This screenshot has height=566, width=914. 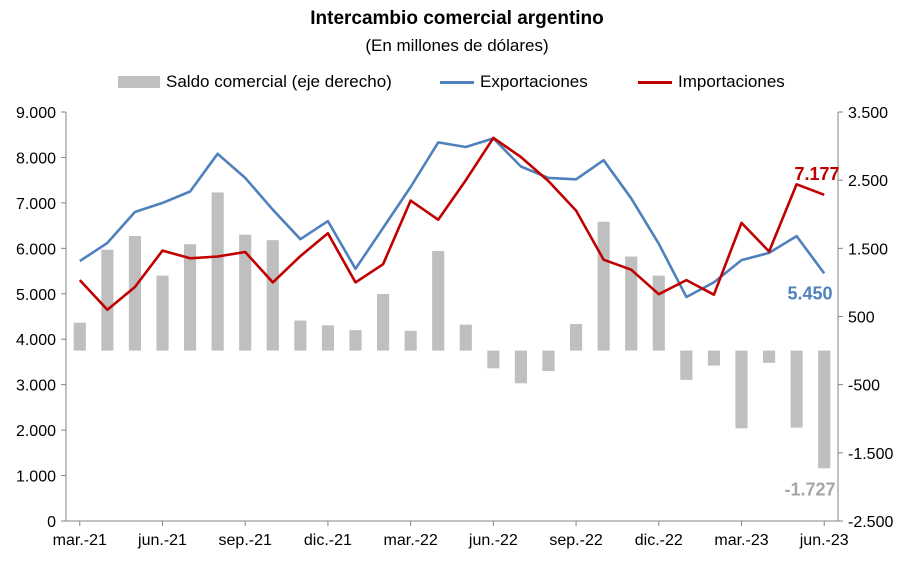 I want to click on left-axis-tick-label: 7.000, so click(x=36, y=204).